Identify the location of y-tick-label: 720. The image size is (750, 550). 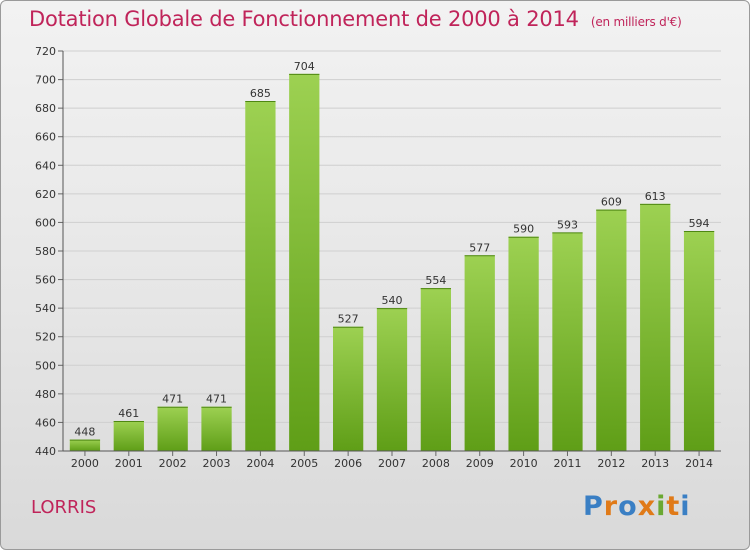
(45, 51).